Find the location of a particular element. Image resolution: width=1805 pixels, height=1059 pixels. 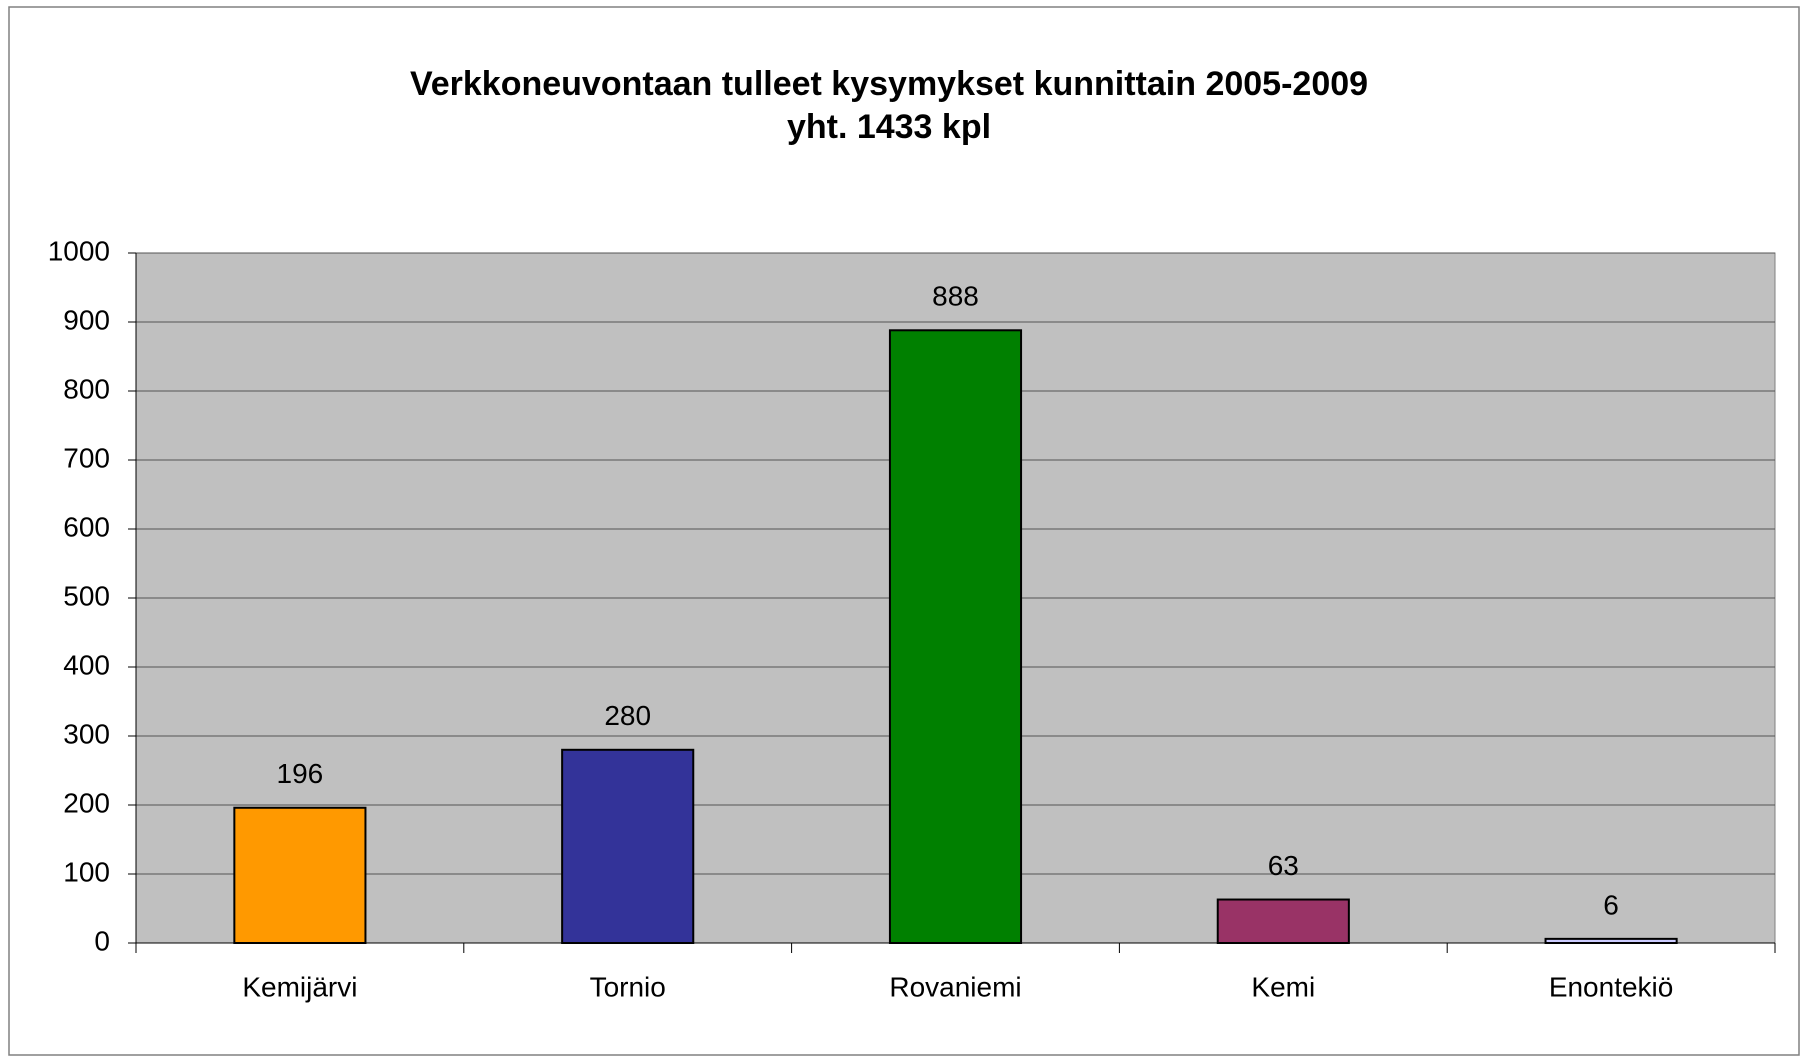

y-tick-label: 800 is located at coordinates (86, 388).